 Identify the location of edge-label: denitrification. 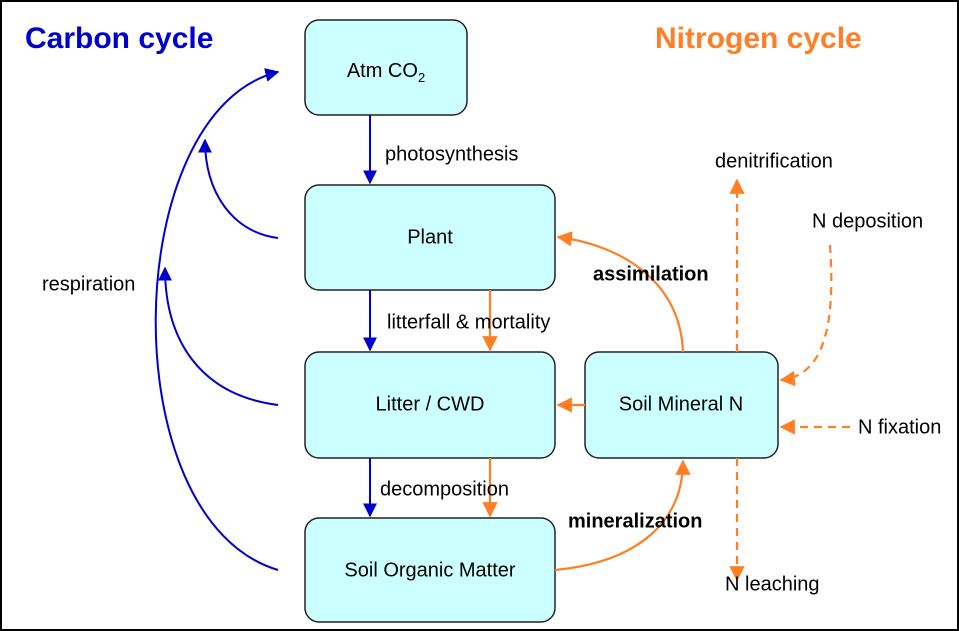
(774, 161).